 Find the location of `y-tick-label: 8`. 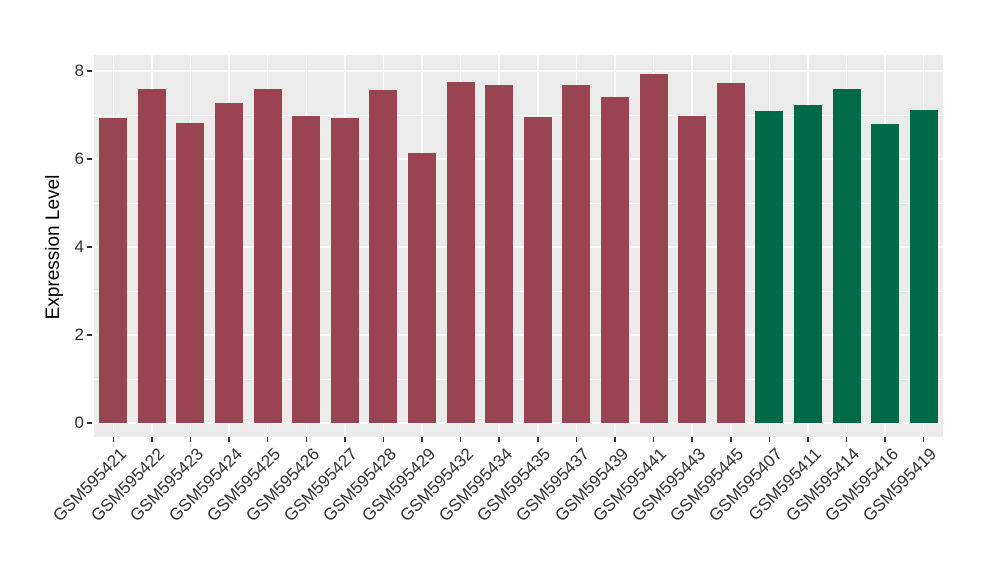

y-tick-label: 8 is located at coordinates (79, 70).